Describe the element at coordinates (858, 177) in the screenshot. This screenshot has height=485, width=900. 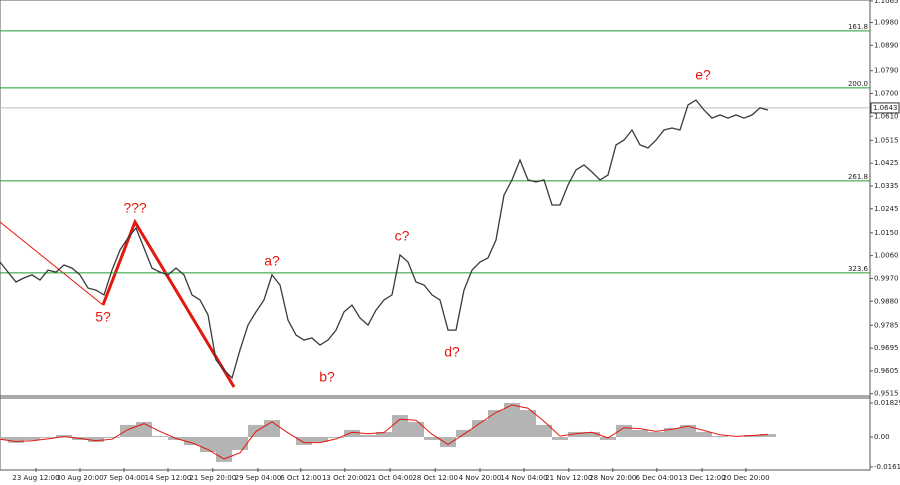
I see `fib-label: 261.8` at that location.